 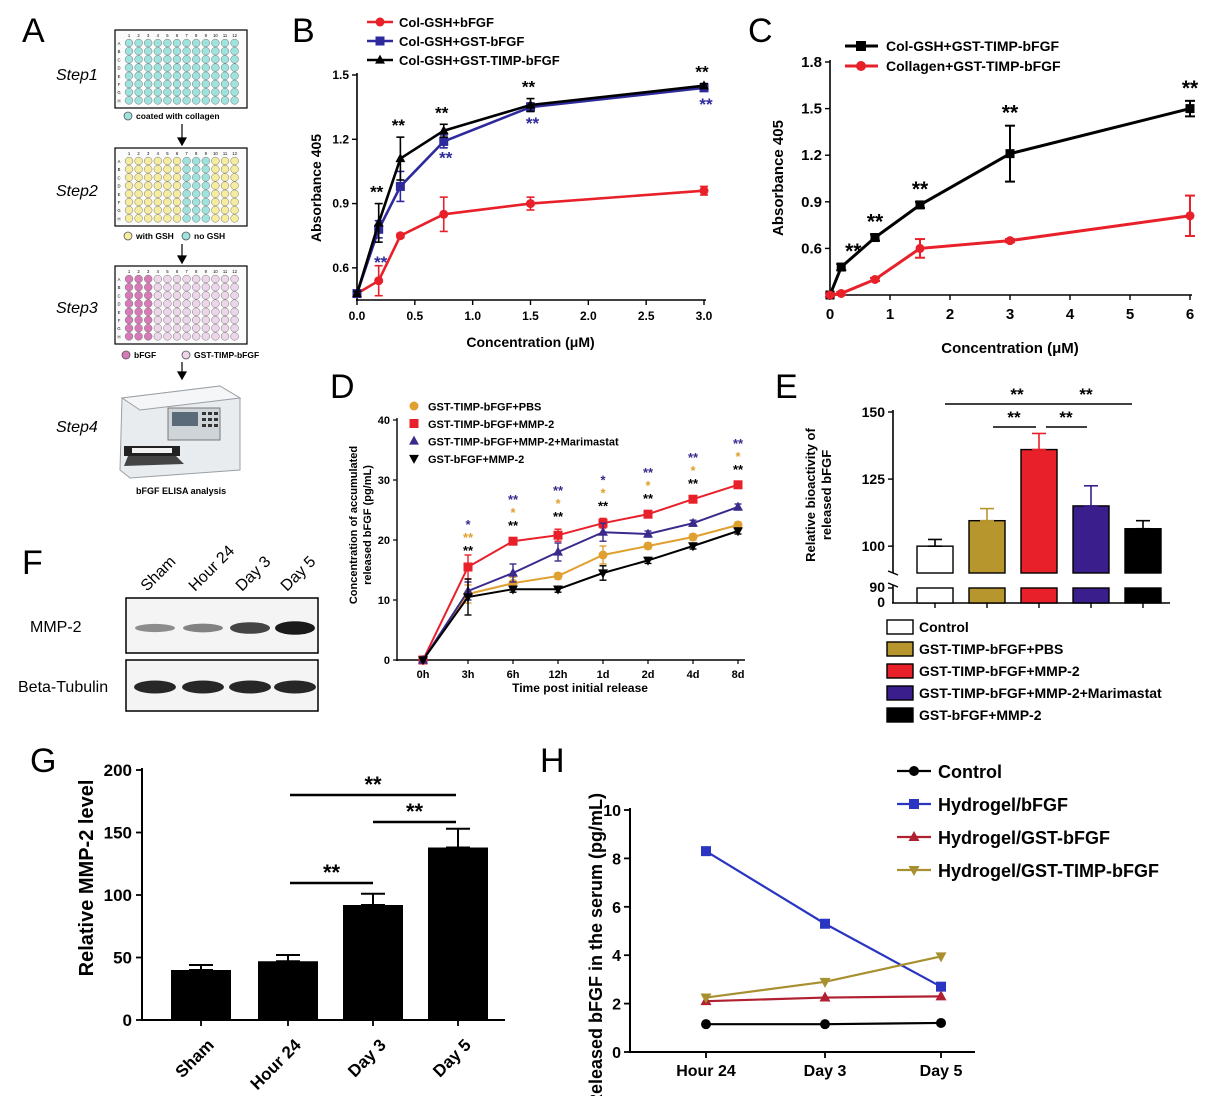 I want to click on significance-marker: **, so click(x=373, y=784).